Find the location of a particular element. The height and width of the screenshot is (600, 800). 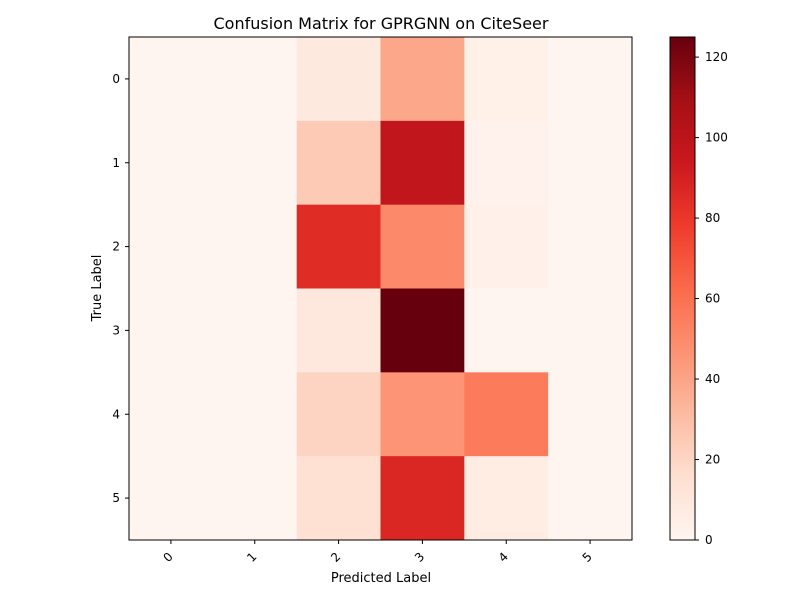

x-tick-label: 3 is located at coordinates (419, 557).